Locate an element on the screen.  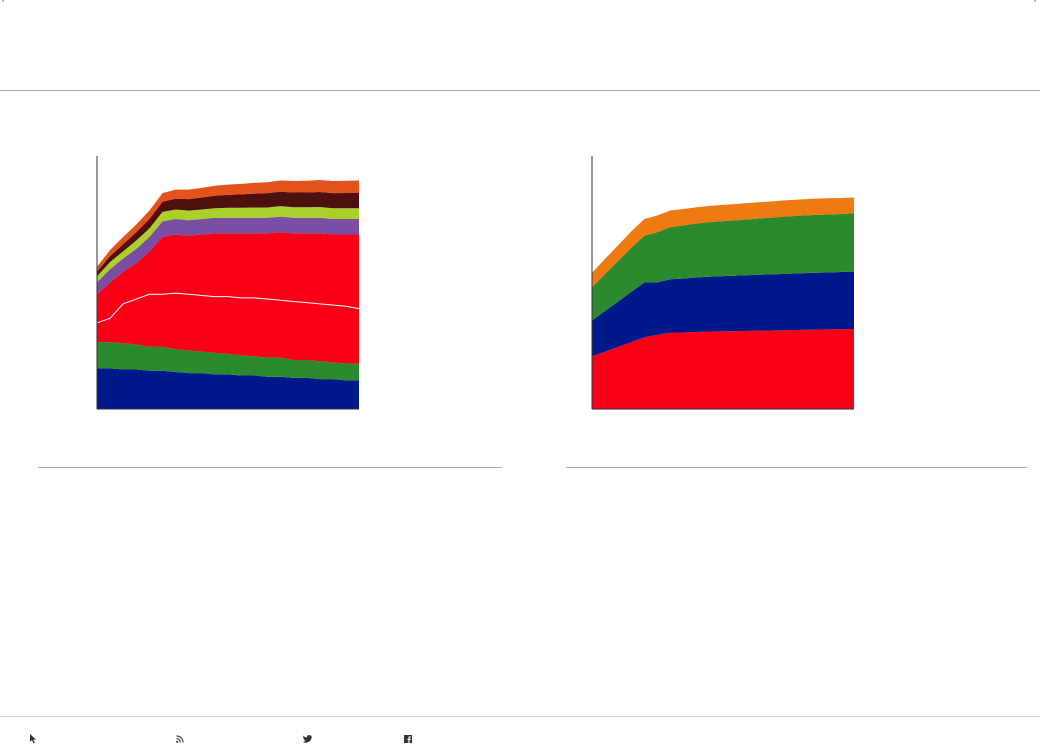
twitter-icon is located at coordinates (307, 739).